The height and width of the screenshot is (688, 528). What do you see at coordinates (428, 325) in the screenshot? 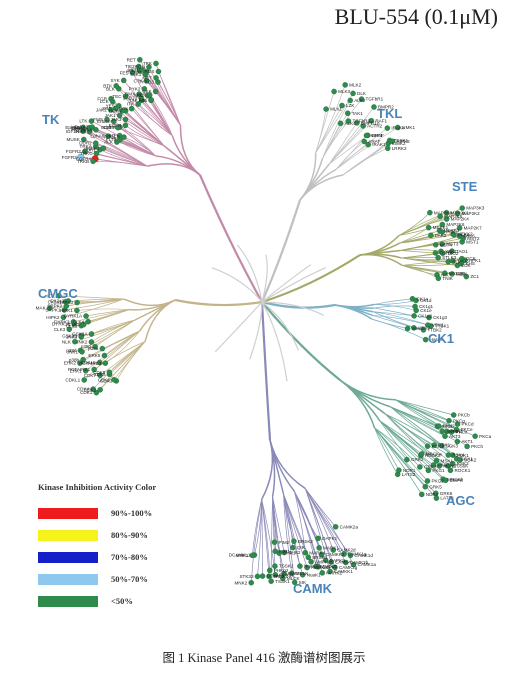
I see `kinase-node-vrk1` at bounding box center [428, 325].